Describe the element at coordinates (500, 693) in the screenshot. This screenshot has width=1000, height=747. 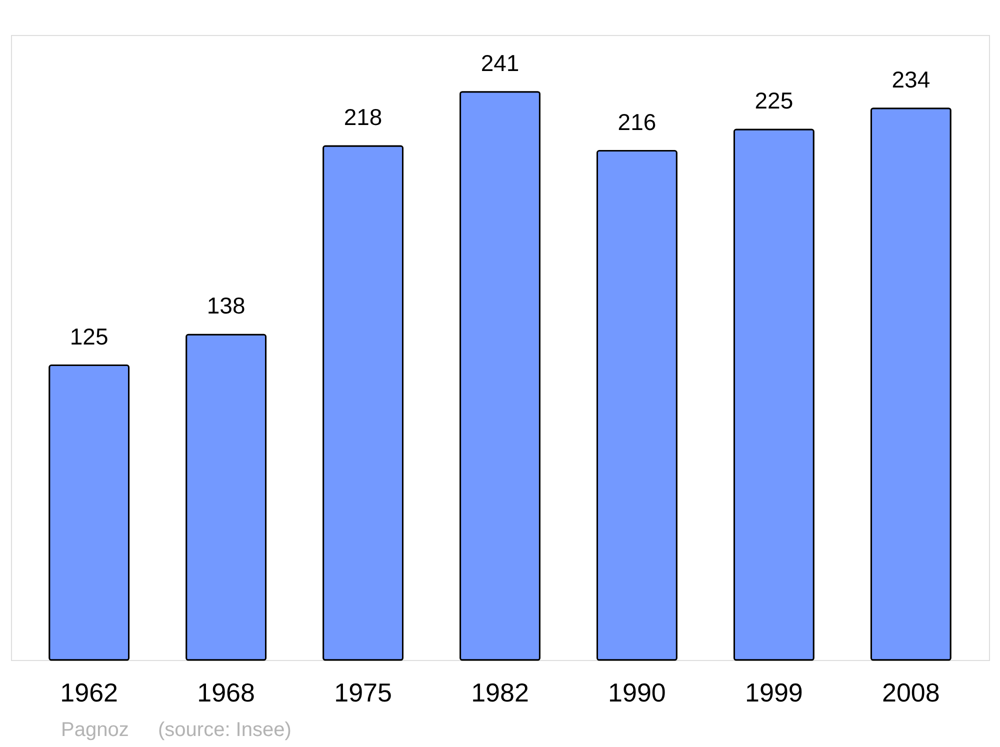
I see `x-tick-label: 1982` at that location.